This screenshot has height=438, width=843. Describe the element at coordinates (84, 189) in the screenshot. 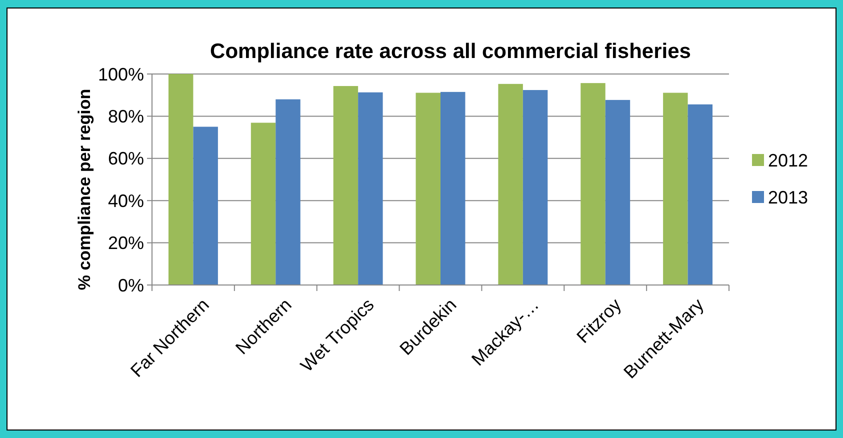

I see `y-axis-title: % compliance per region` at that location.